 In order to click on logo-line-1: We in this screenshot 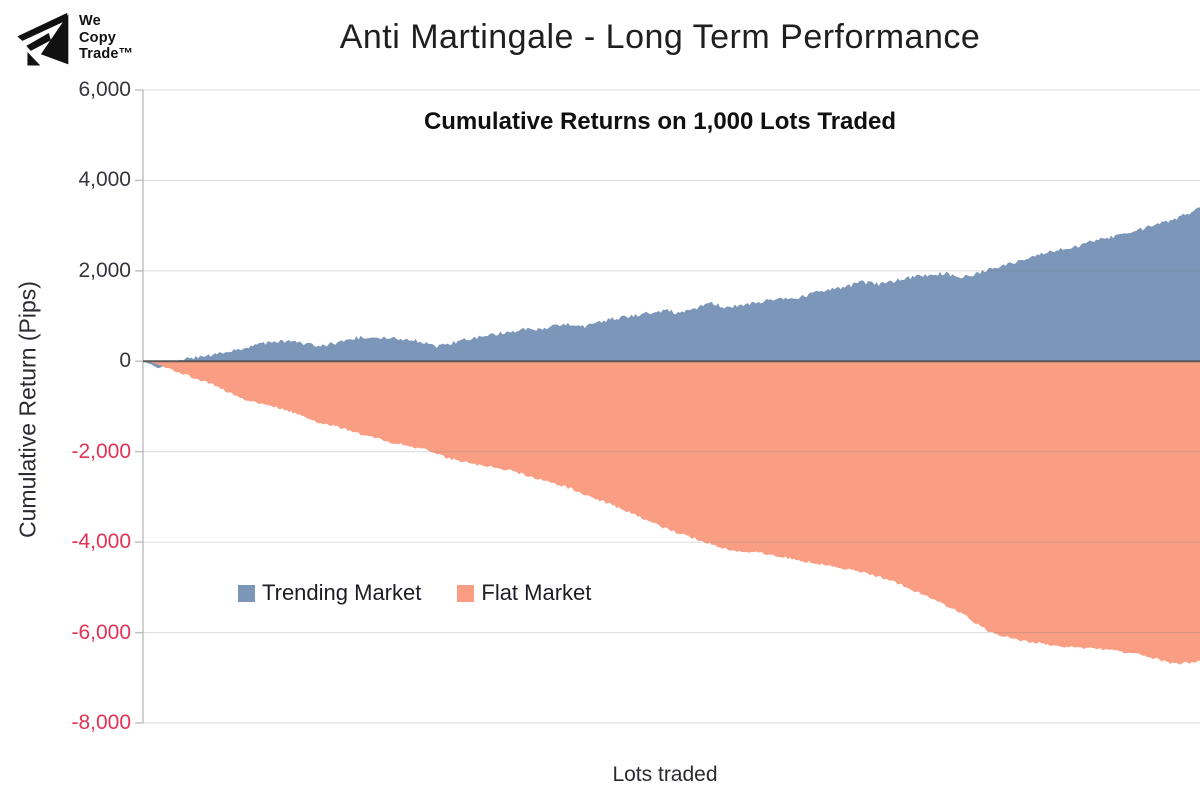, I will do `click(90, 21)`.